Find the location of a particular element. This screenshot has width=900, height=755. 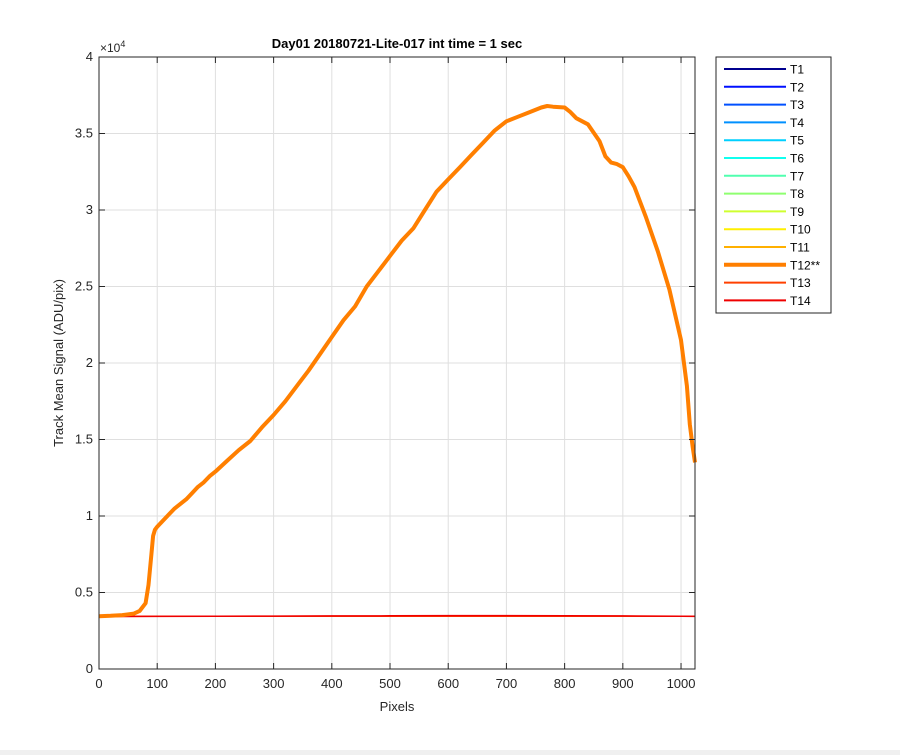

legend-box is located at coordinates (773, 185).